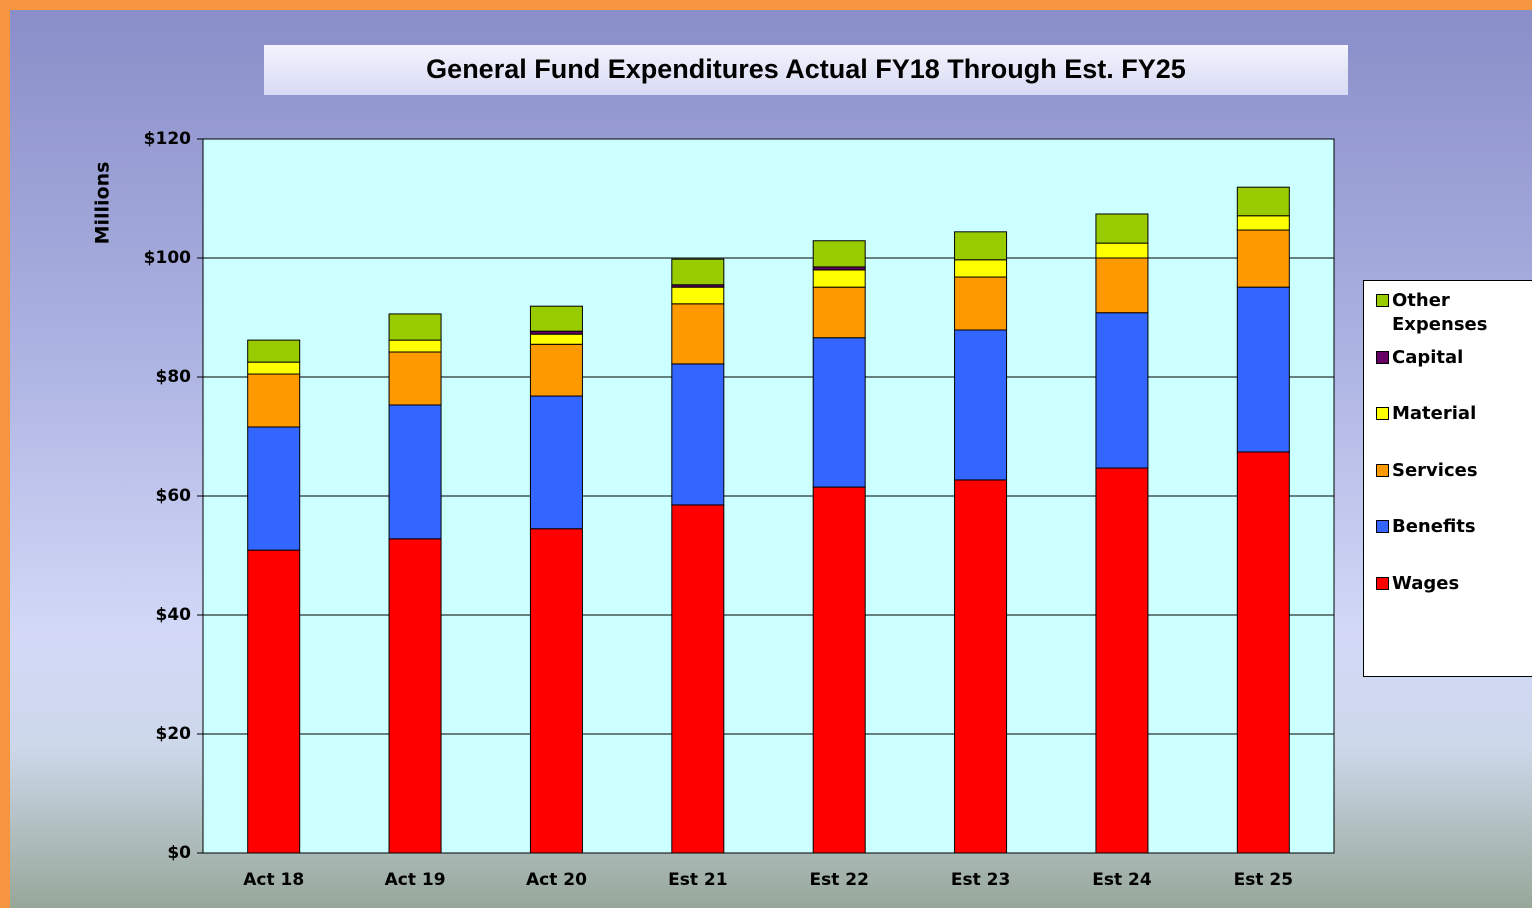 This screenshot has height=908, width=1532. What do you see at coordinates (167, 258) in the screenshot?
I see `y-tick-label: $100` at bounding box center [167, 258].